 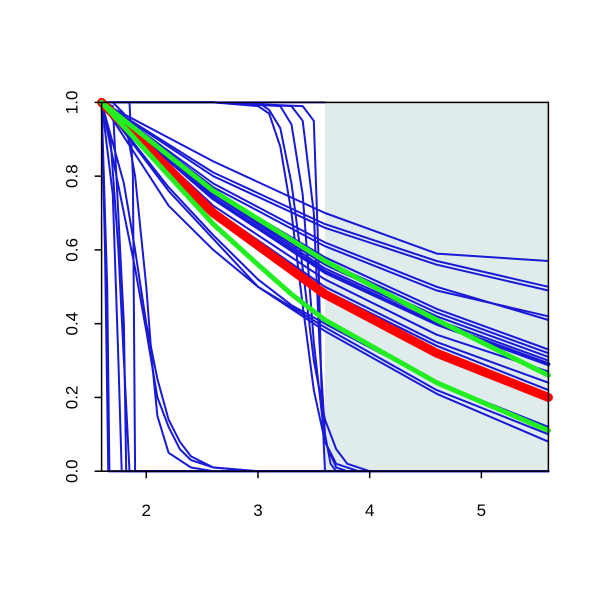 I want to click on y-tick-label: 0.8, so click(x=72, y=176).